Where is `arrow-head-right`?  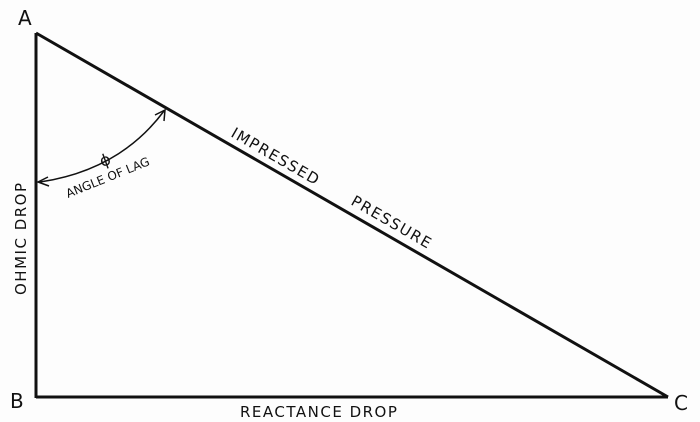 arrow-head-right is located at coordinates (160, 115).